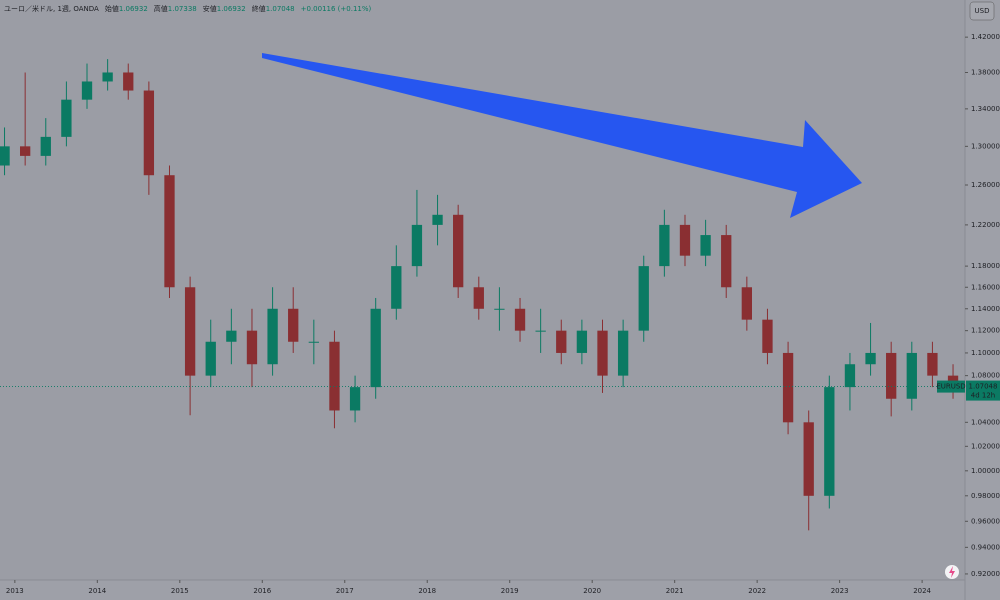  What do you see at coordinates (985, 287) in the screenshot?
I see `y-tick-label: 1.16000` at bounding box center [985, 287].